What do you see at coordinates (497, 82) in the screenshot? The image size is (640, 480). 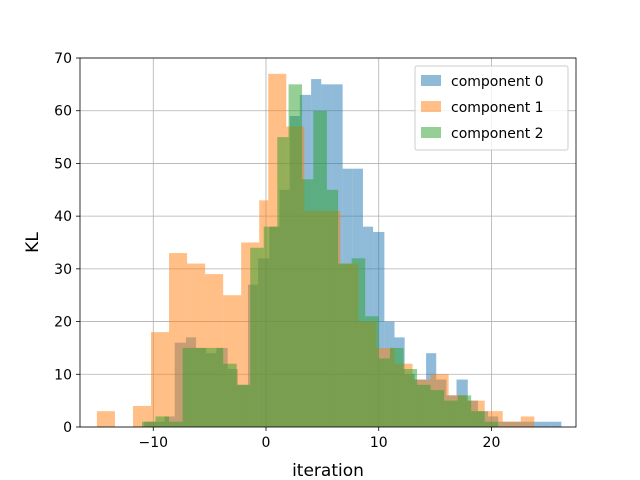 I see `legend-entry: component 0` at bounding box center [497, 82].